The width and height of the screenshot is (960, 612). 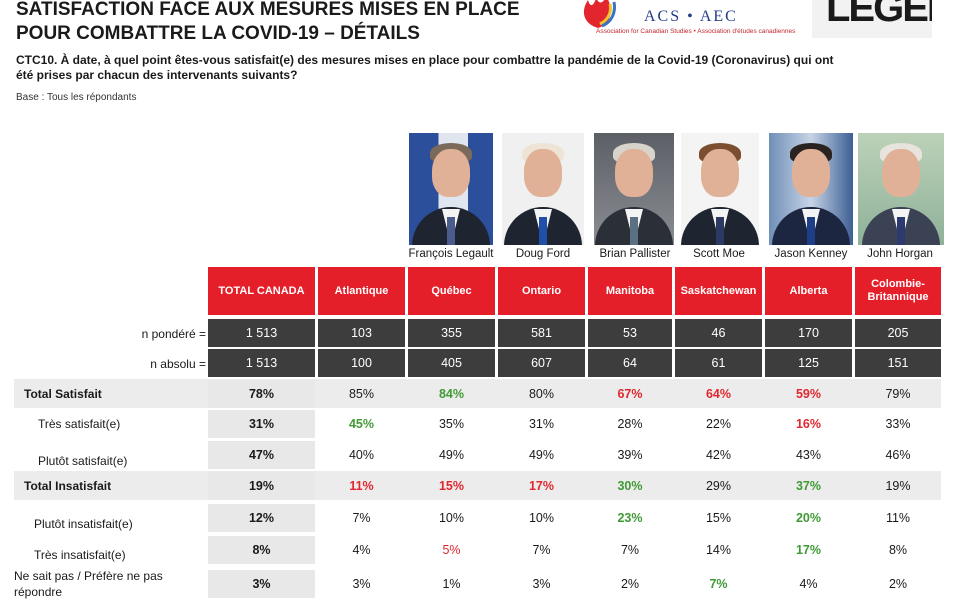 I want to click on value-cell: 30%, so click(x=630, y=486).